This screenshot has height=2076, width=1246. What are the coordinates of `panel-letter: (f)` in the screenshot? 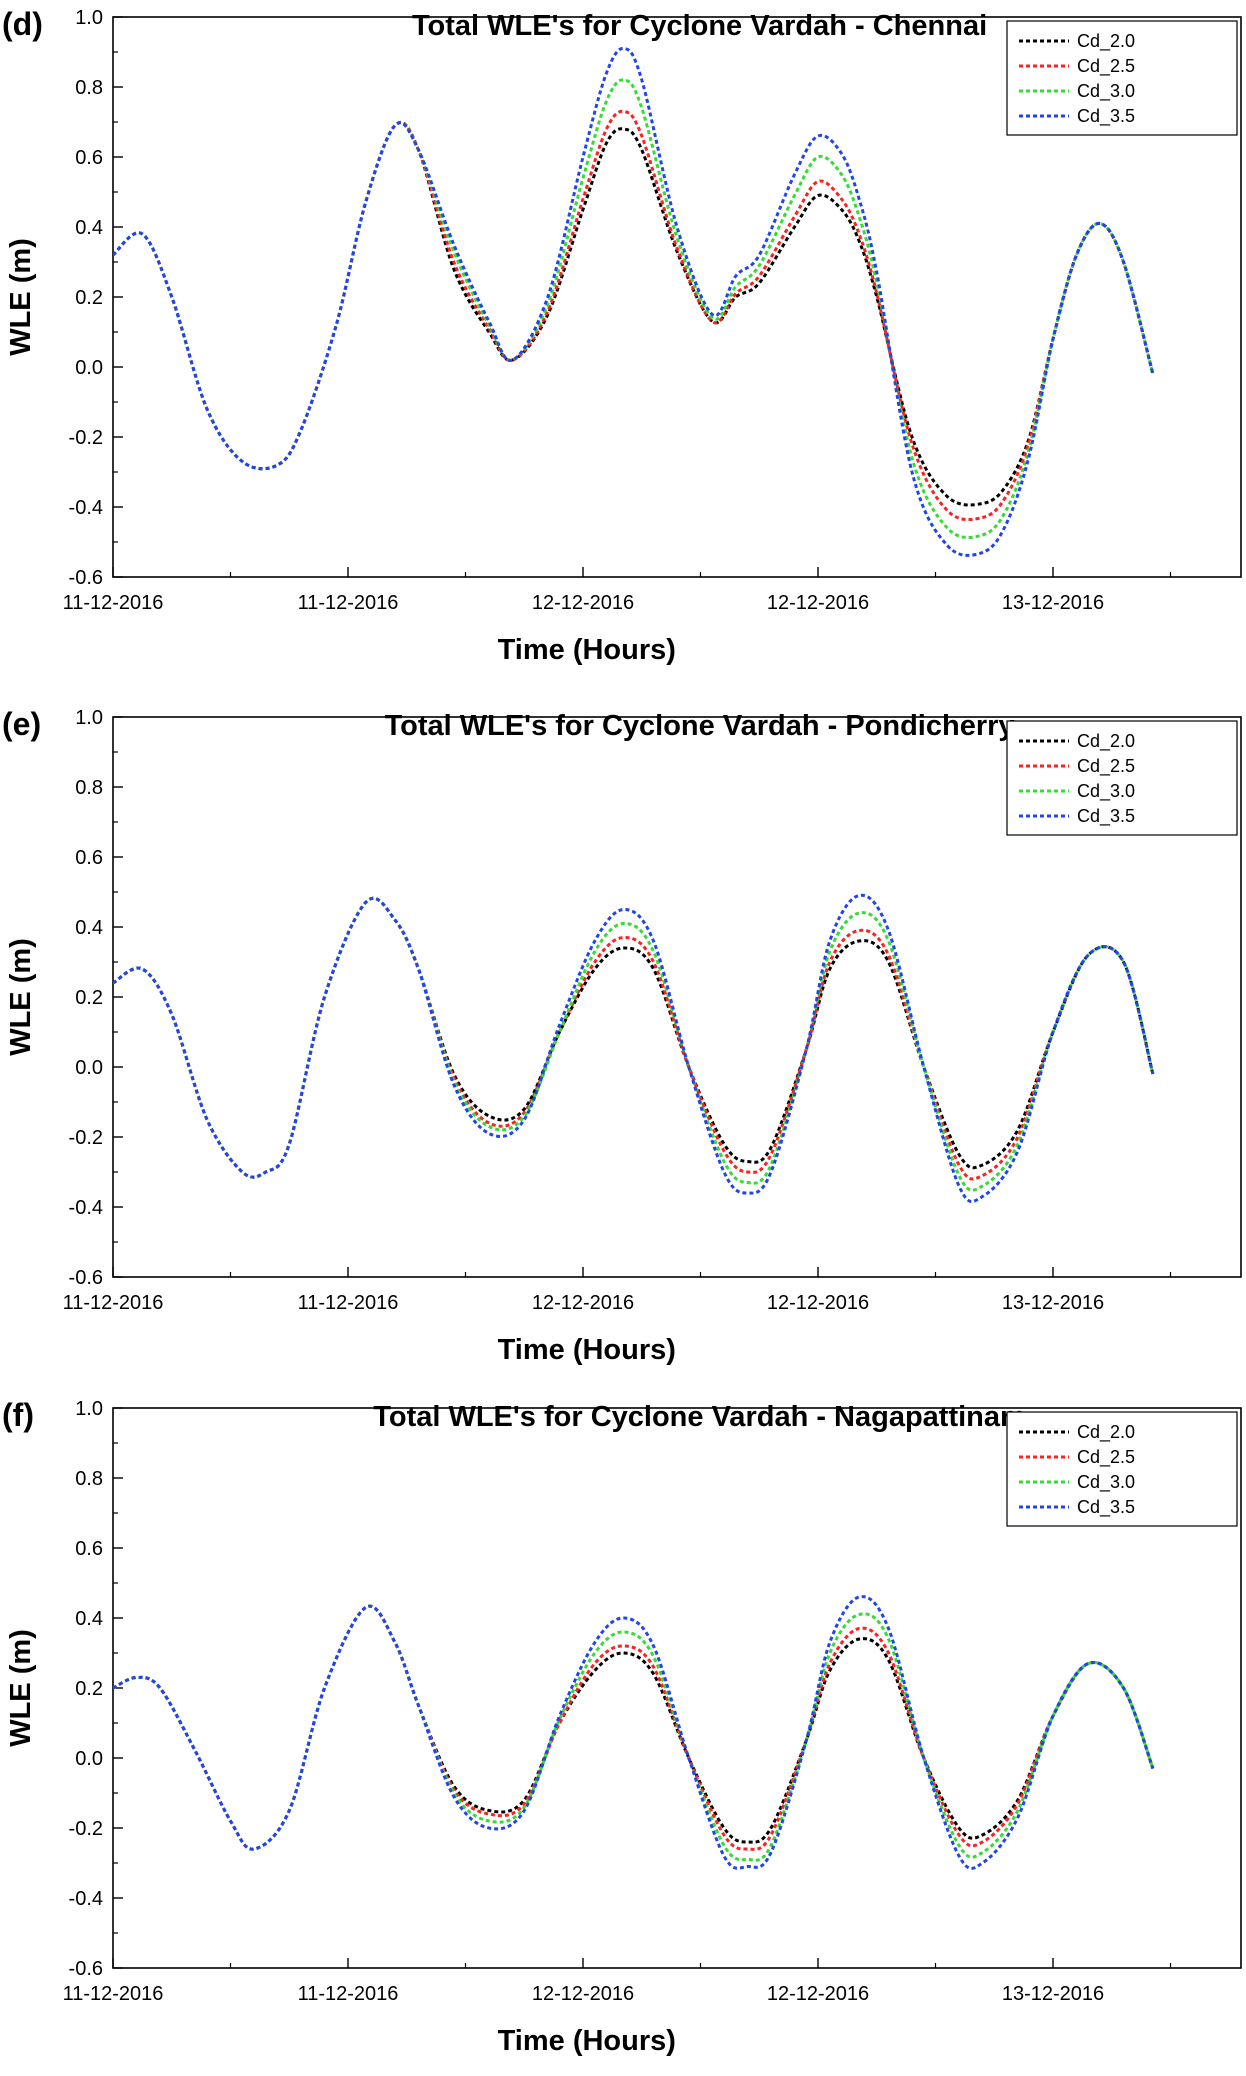 It's located at (18, 1415).